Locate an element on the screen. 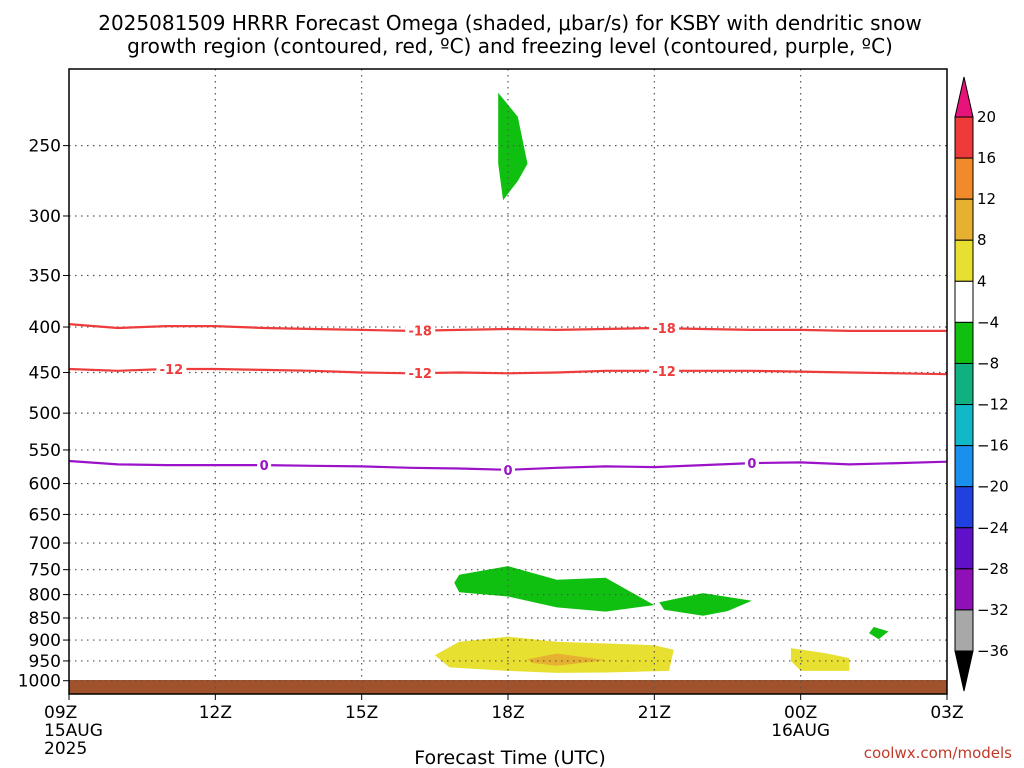 The image size is (1024, 768). y-tick-label-950: 950 is located at coordinates (45, 662).